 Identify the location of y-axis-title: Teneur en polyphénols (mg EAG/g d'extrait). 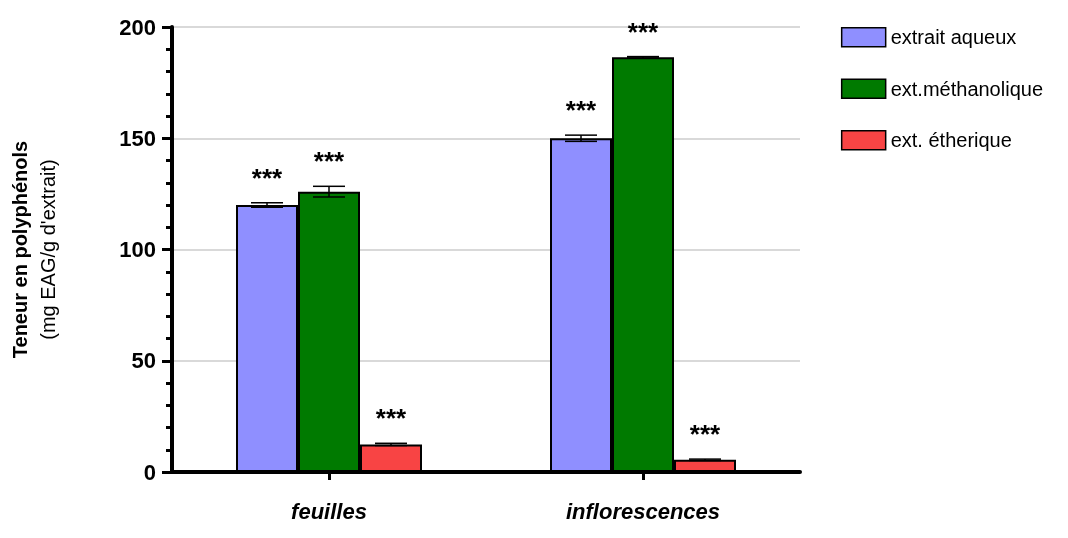
(34, 249).